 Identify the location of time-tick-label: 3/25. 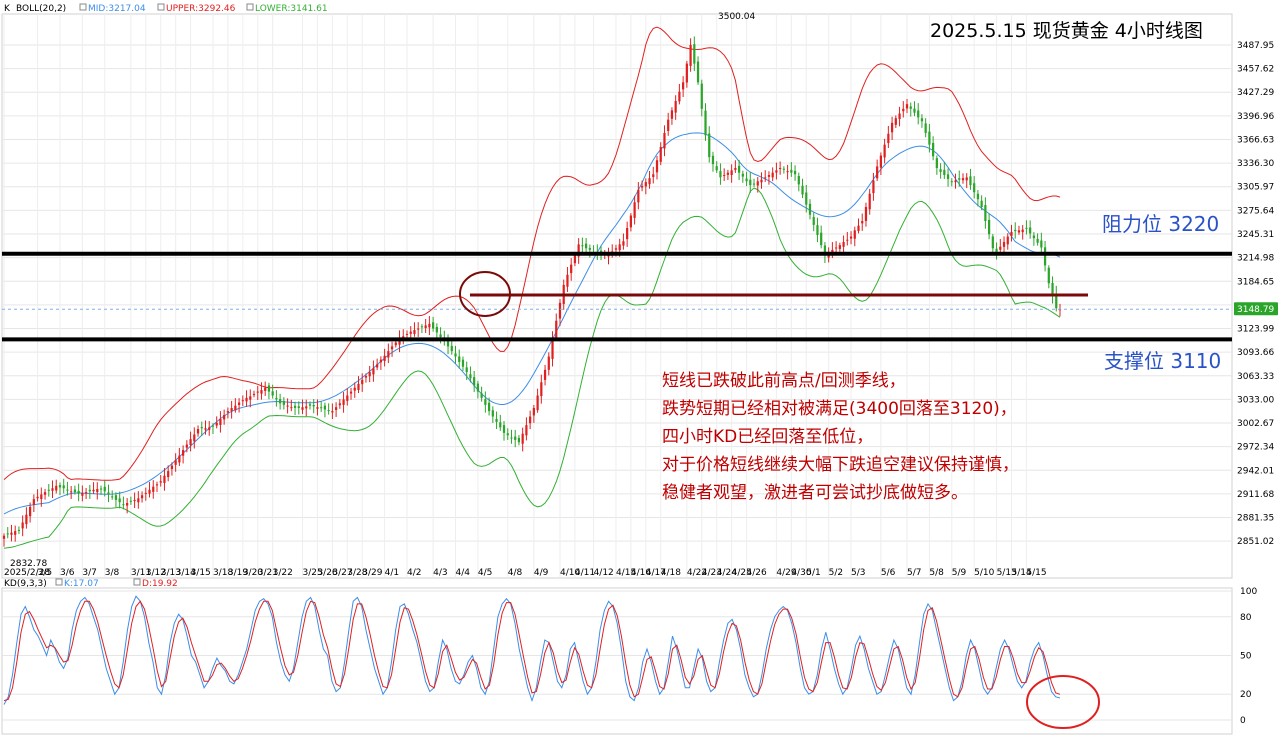
(313, 573).